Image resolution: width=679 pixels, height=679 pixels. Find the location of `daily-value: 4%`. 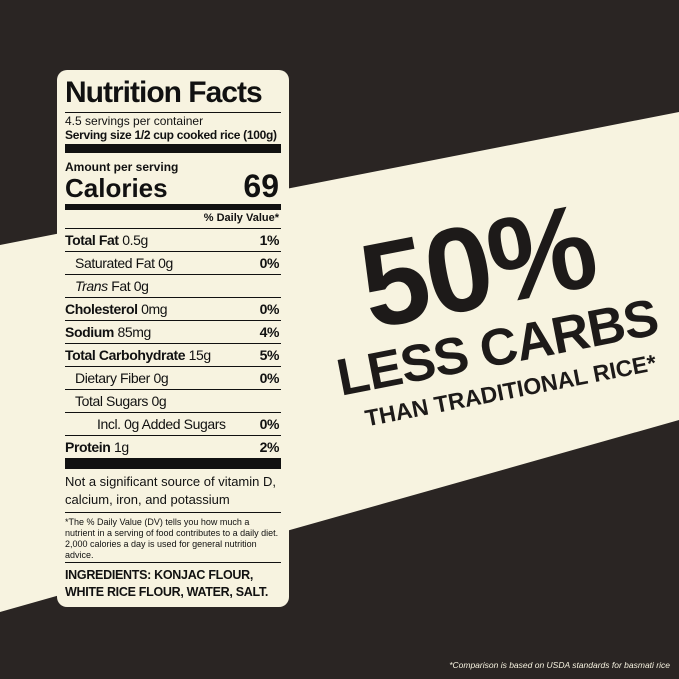

daily-value: 4% is located at coordinates (269, 332).